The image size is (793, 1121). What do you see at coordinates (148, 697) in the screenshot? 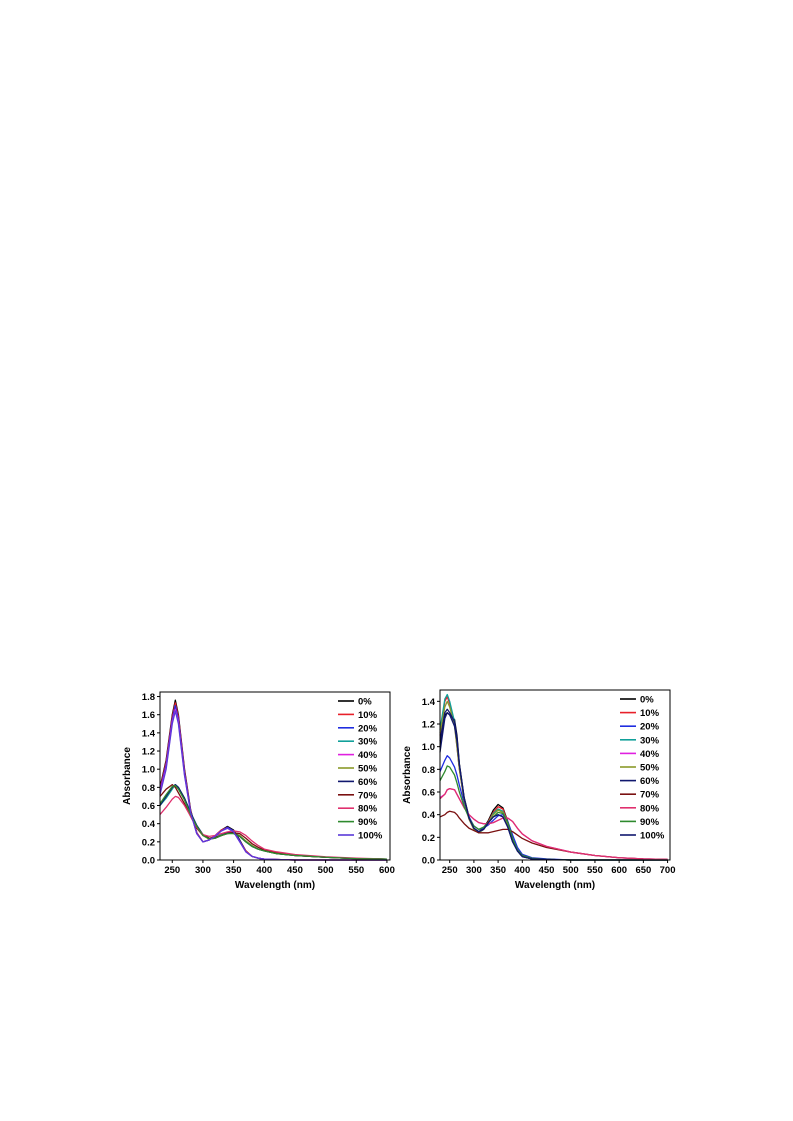
I see `y-tick-label: 1.8` at bounding box center [148, 697].